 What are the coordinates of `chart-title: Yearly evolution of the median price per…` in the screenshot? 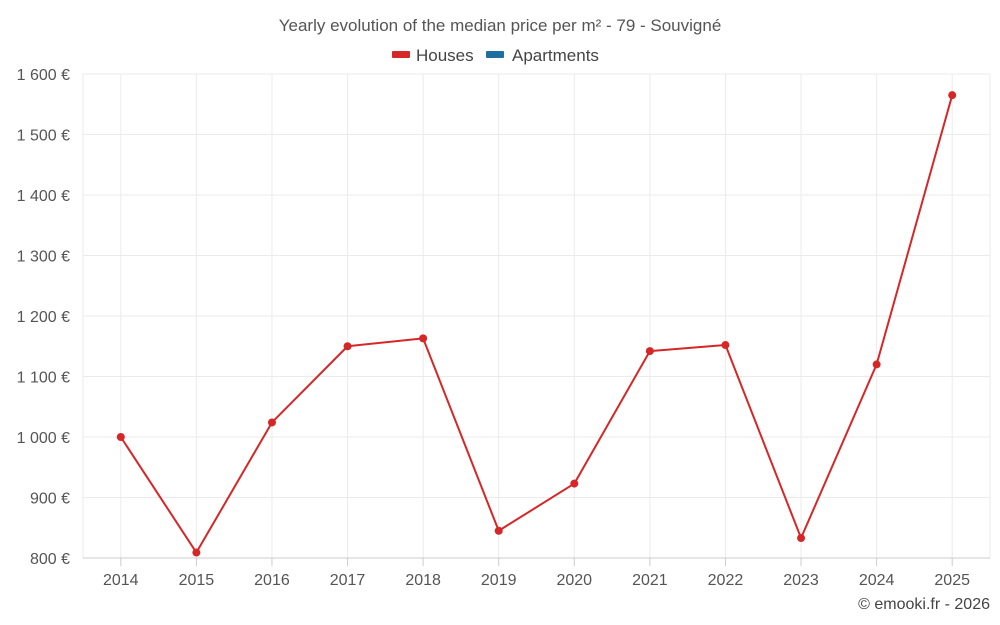 It's located at (500, 25).